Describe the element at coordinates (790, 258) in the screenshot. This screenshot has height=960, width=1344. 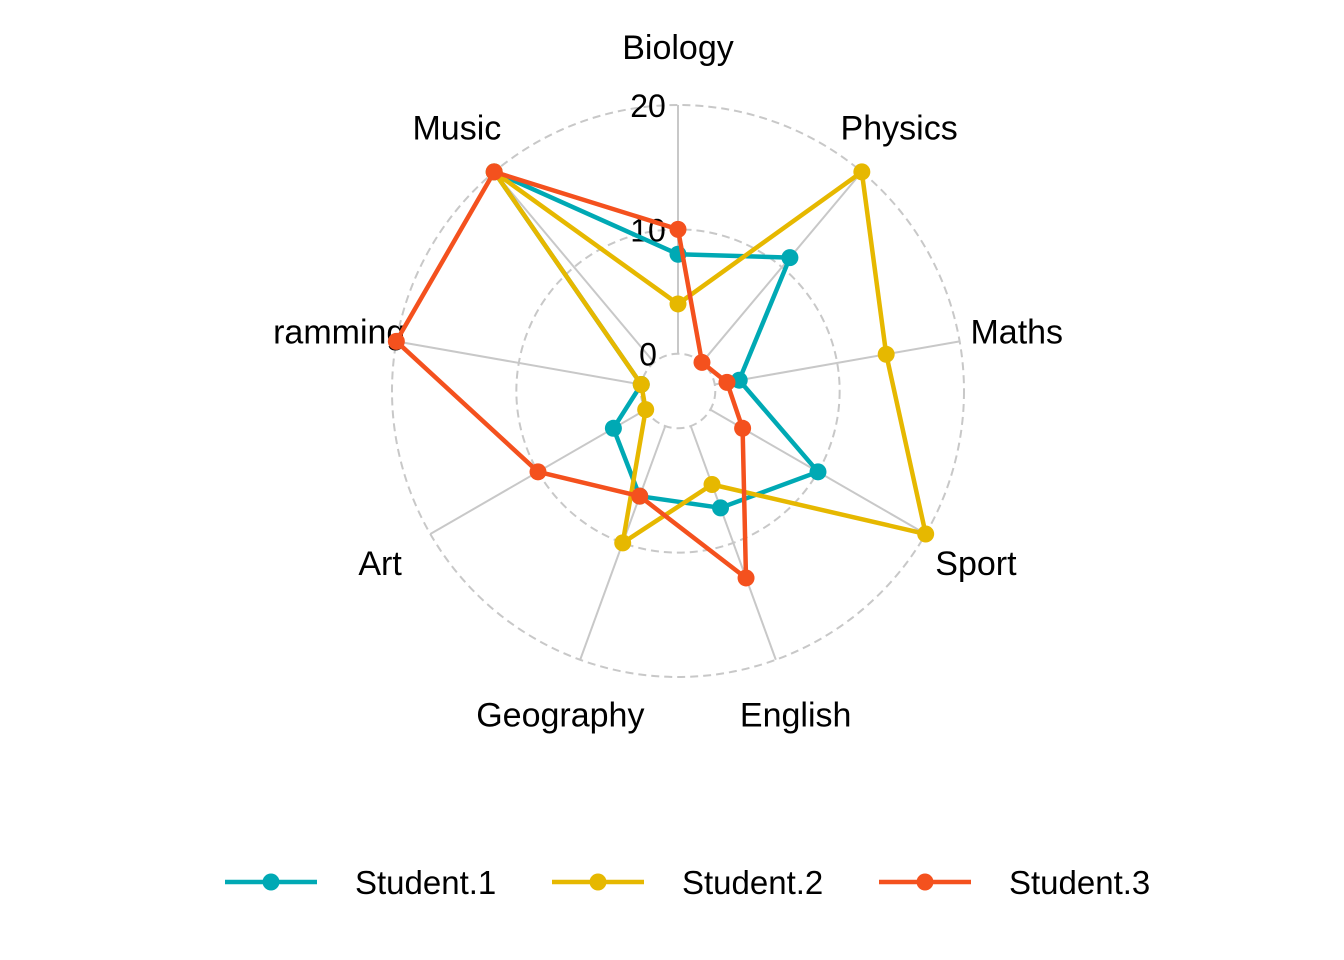
I see `point-student-1-physics` at that location.